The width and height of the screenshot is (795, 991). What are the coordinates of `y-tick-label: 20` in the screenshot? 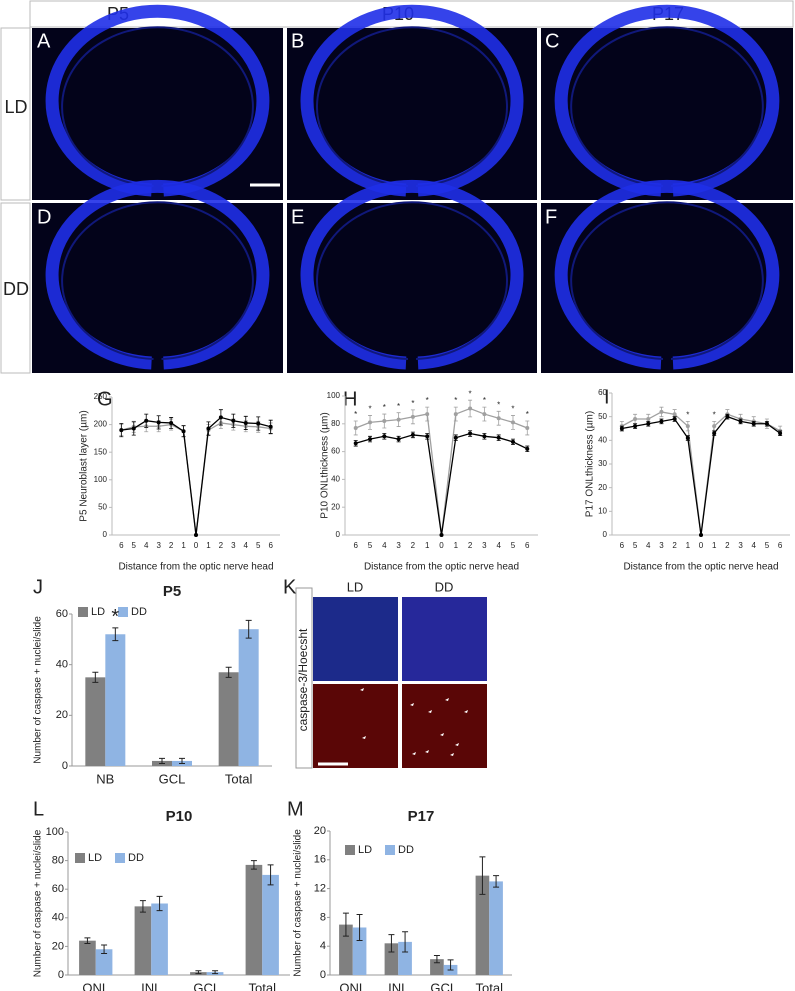 It's located at (335, 506).